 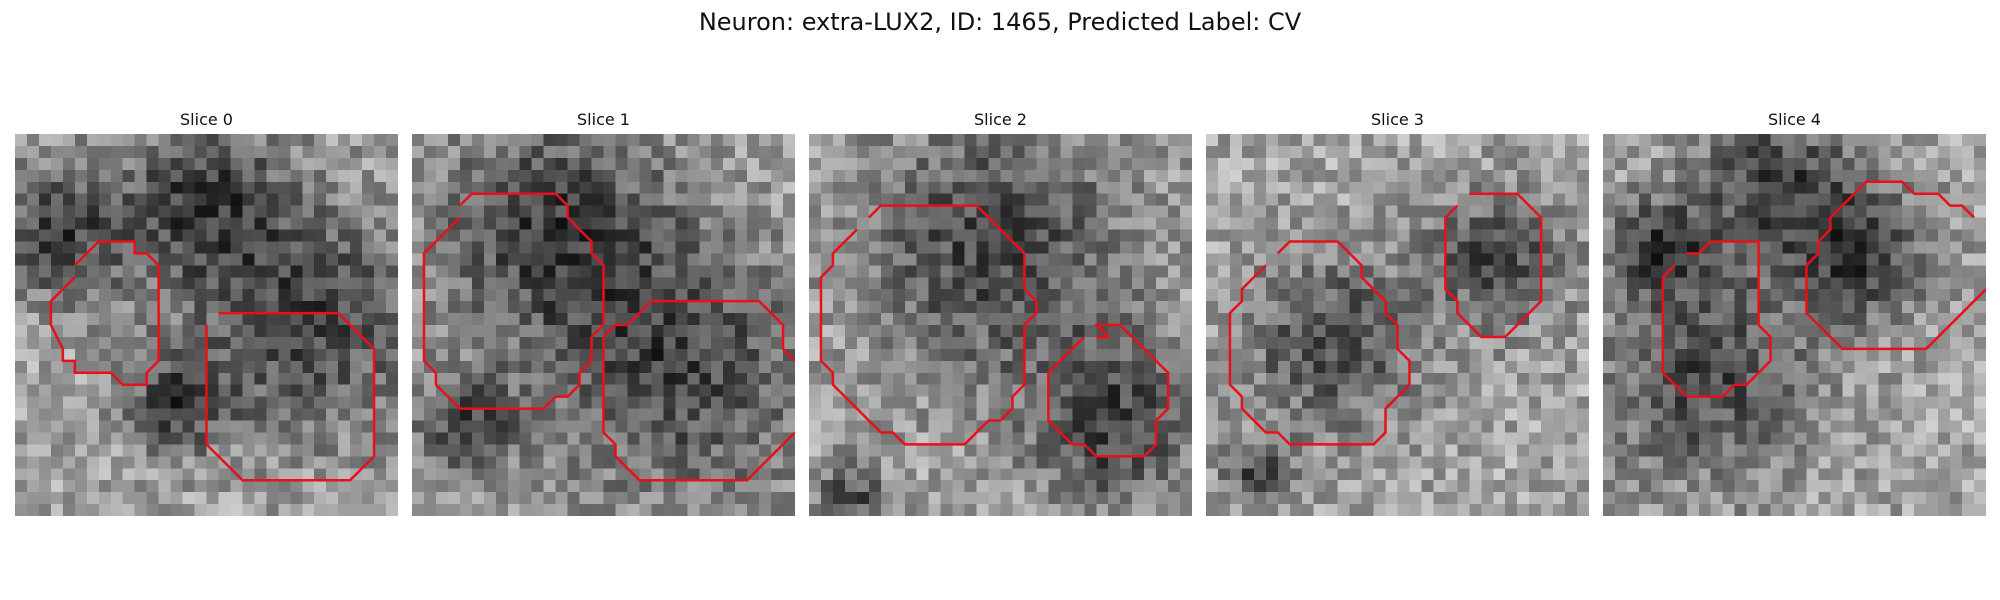 I want to click on slice-panel-1: Slice 1, so click(x=603, y=120).